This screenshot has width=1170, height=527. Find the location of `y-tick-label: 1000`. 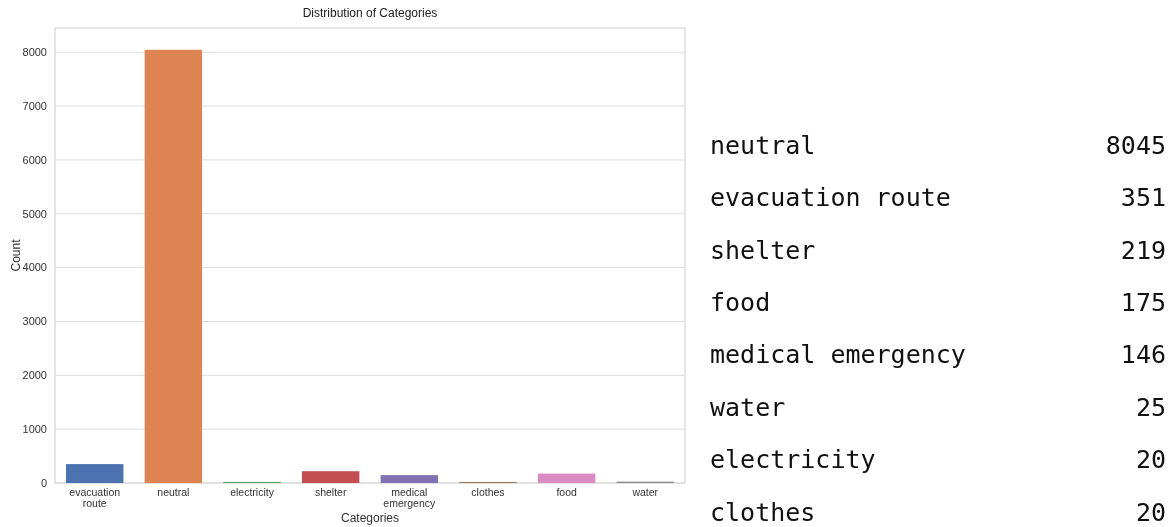

y-tick-label: 1000 is located at coordinates (34, 429).